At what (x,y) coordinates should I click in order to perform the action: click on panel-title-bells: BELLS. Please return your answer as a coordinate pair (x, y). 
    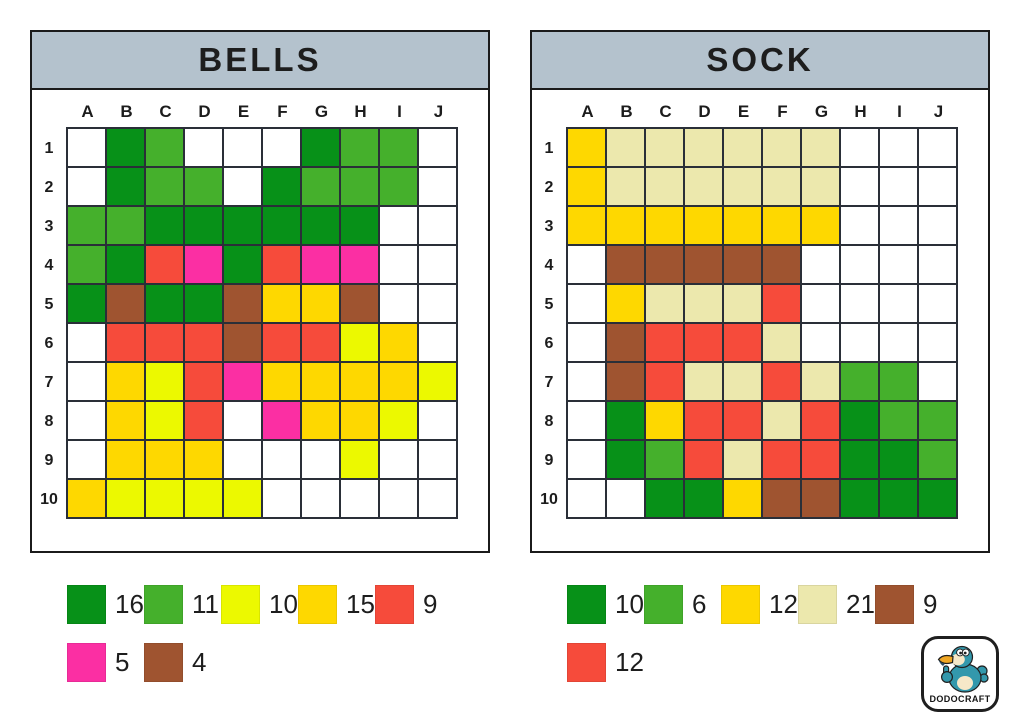
    Looking at the image, I should click on (260, 59).